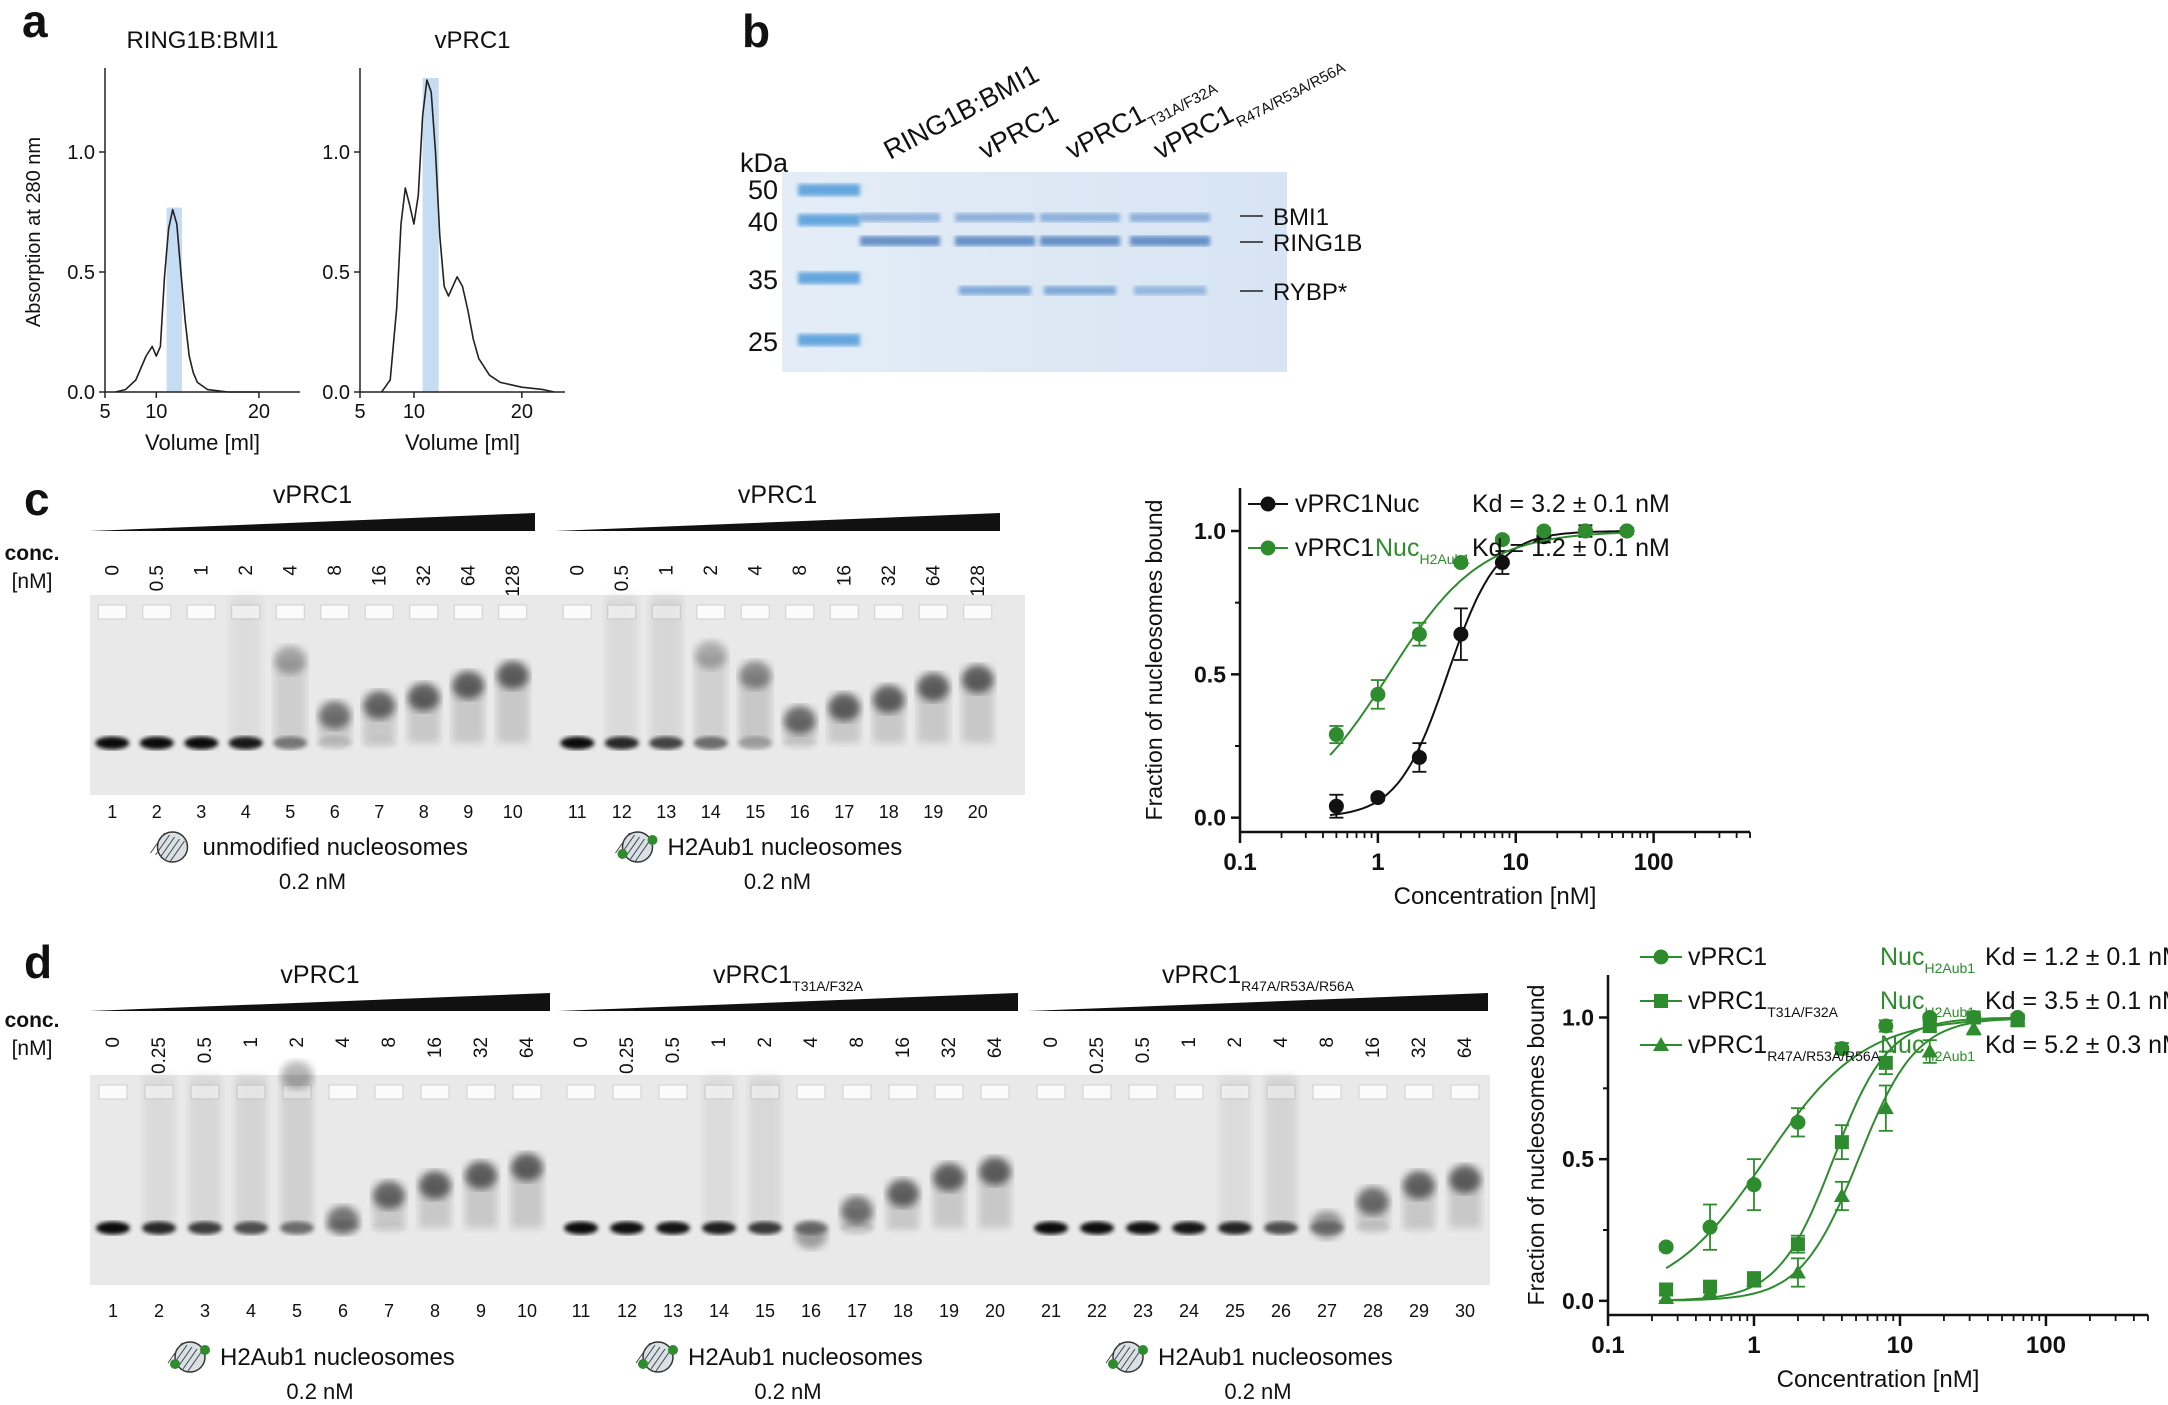 The width and height of the screenshot is (2168, 1405). What do you see at coordinates (1034, 272) in the screenshot?
I see `gel-background` at bounding box center [1034, 272].